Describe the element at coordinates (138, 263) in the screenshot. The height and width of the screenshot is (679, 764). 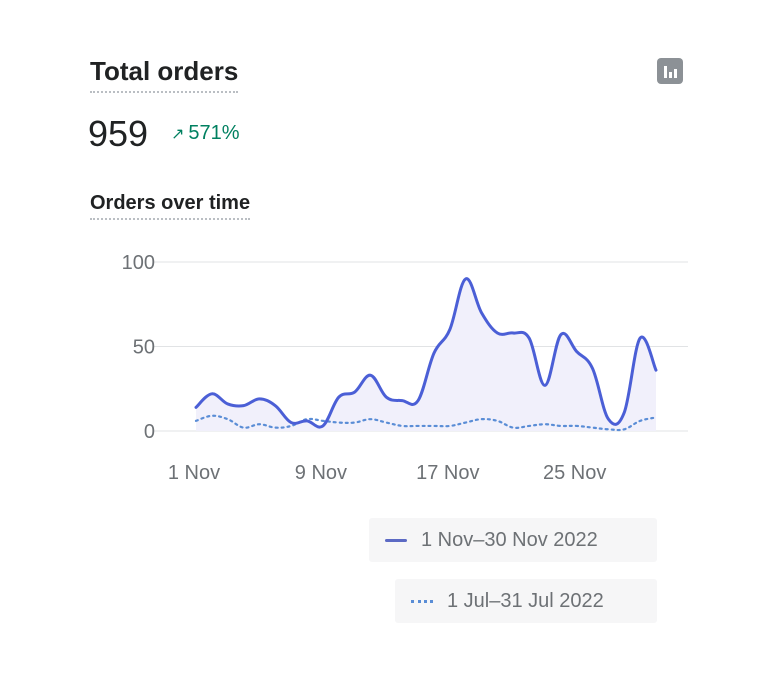
I see `y-tick-label: 100` at that location.